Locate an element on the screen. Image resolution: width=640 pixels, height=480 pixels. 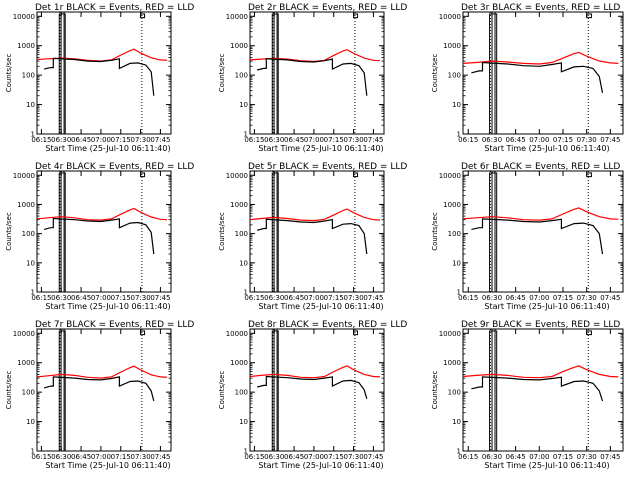
panel-title: Det 7r BLACK = Events, RED = LLD is located at coordinates (114, 325).